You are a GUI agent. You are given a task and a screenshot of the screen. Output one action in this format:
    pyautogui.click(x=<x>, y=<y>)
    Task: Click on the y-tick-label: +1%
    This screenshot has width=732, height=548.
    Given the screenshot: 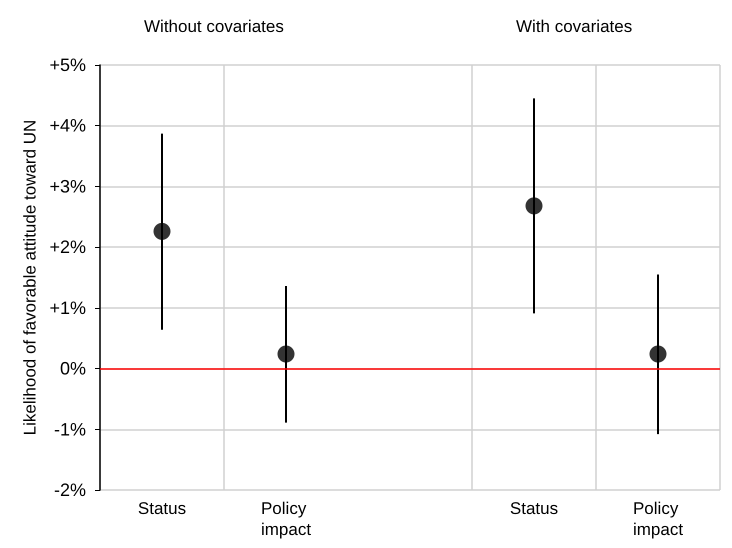 What is the action you would take?
    pyautogui.click(x=67, y=308)
    